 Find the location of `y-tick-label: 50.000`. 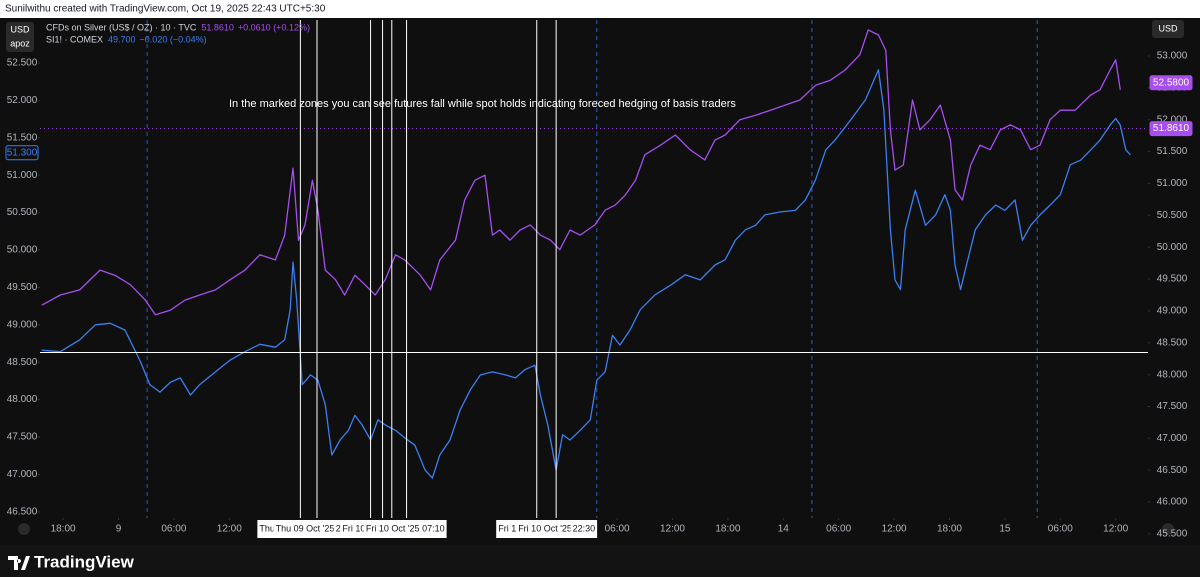

y-tick-label: 50.000 is located at coordinates (22, 250).